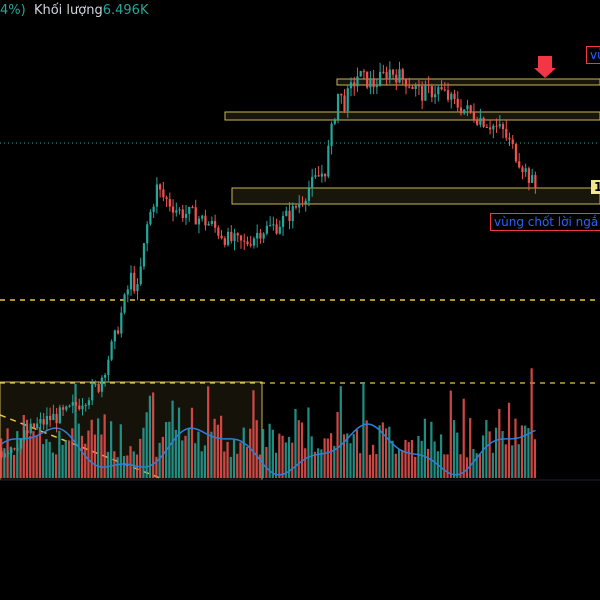 The height and width of the screenshot is (600, 600). I want to click on volume-value: 6.496K, so click(125, 10).